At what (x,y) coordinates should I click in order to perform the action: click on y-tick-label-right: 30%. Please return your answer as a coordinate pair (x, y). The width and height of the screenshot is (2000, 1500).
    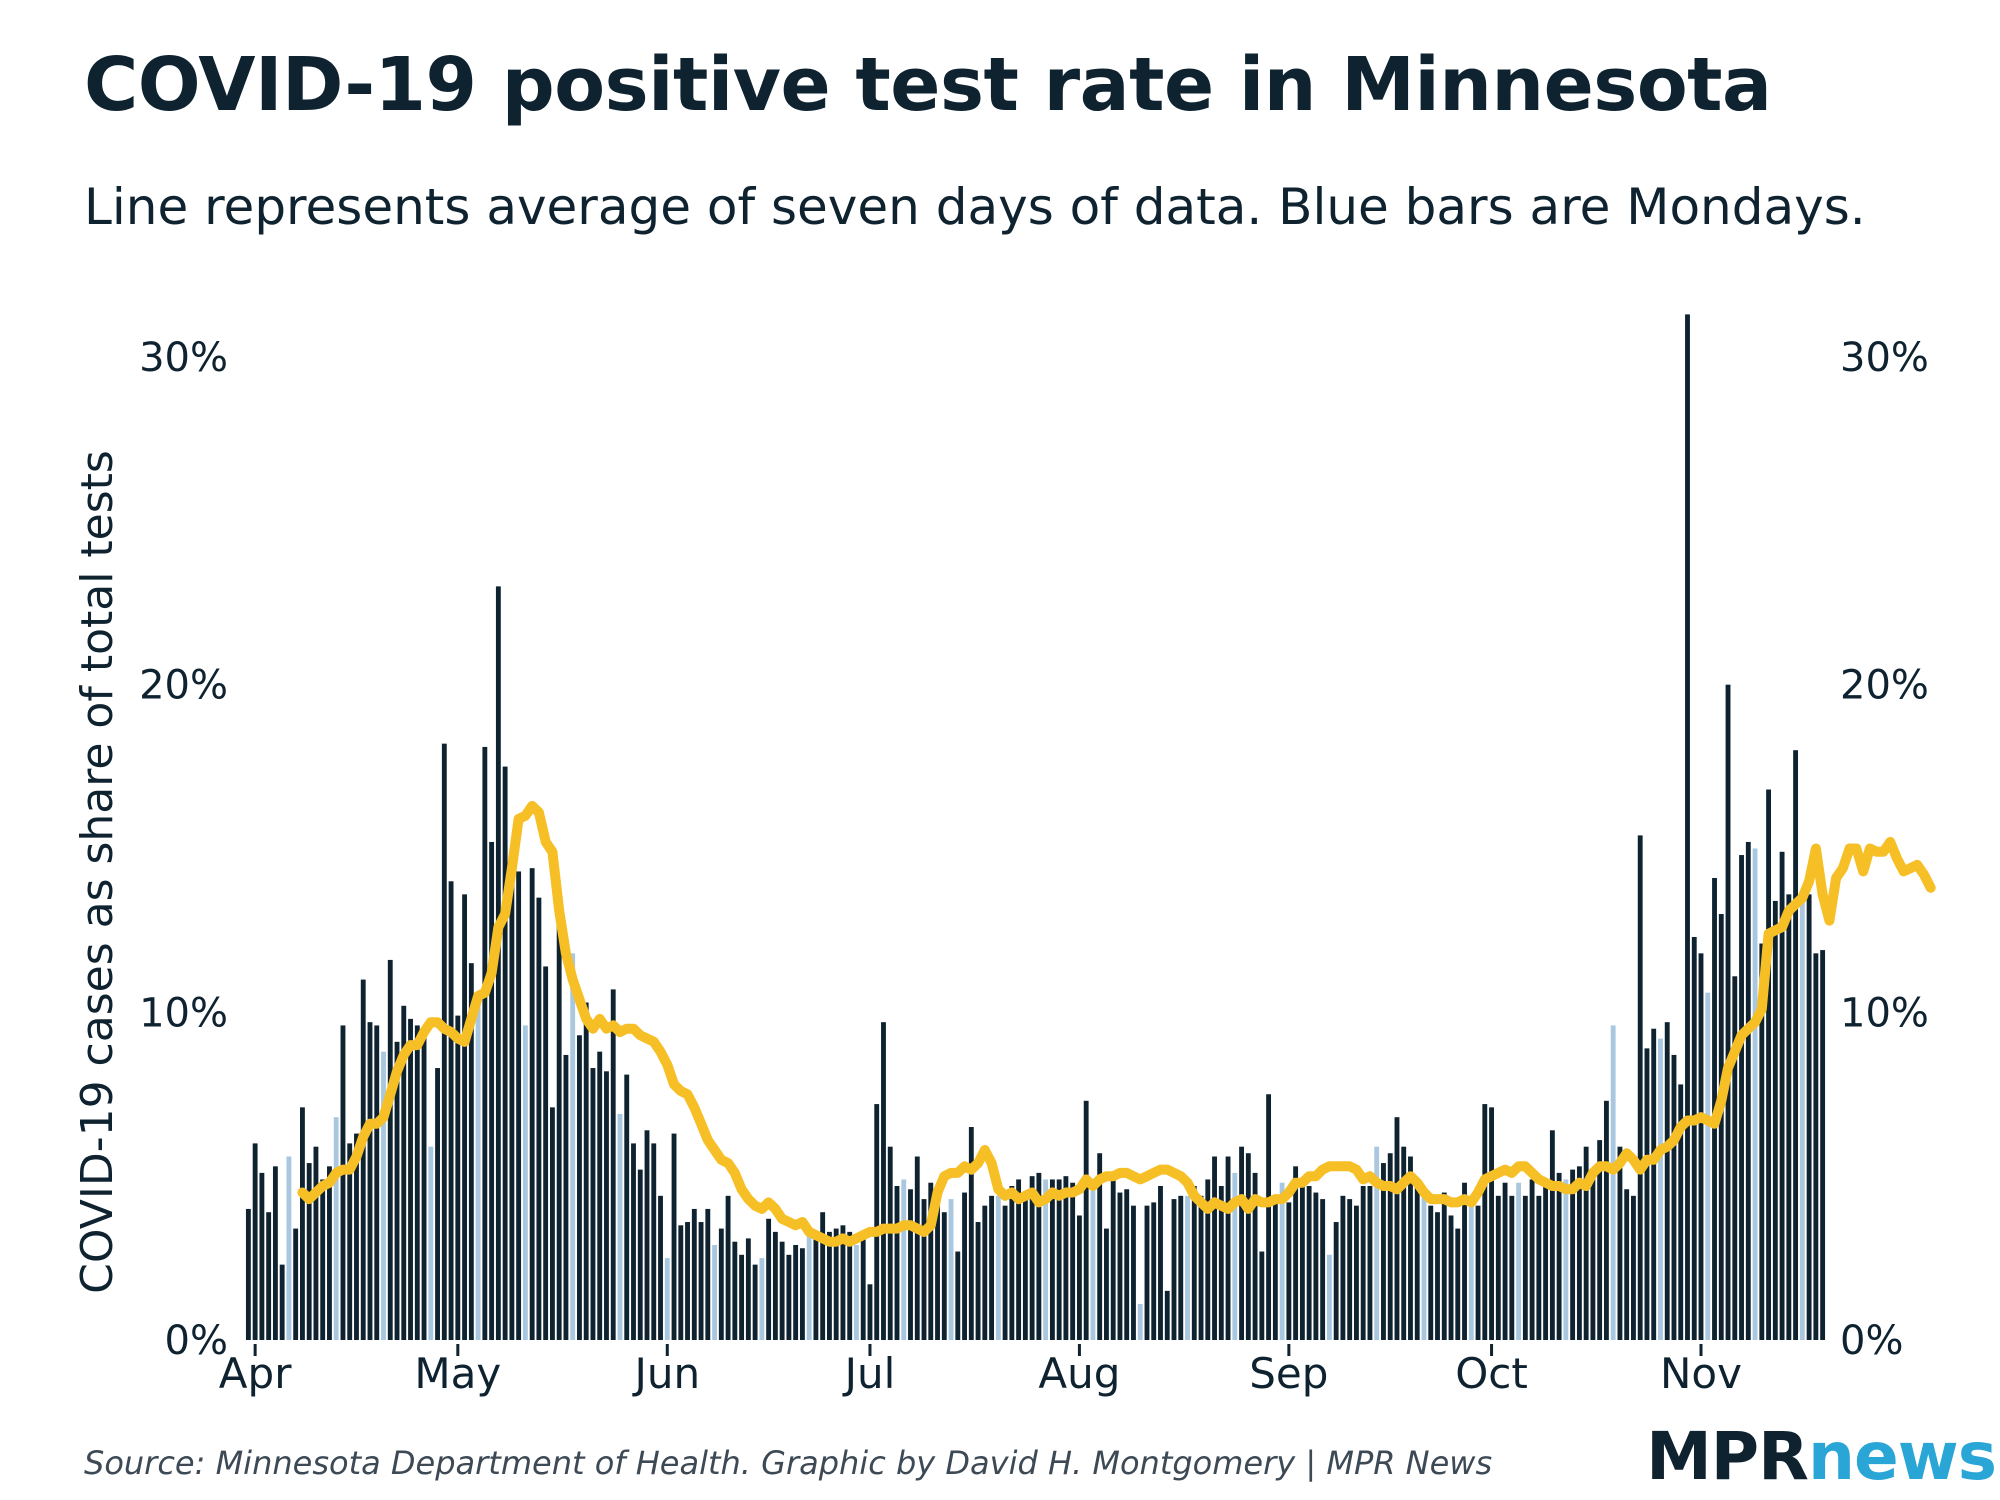
    Looking at the image, I should click on (1884, 358).